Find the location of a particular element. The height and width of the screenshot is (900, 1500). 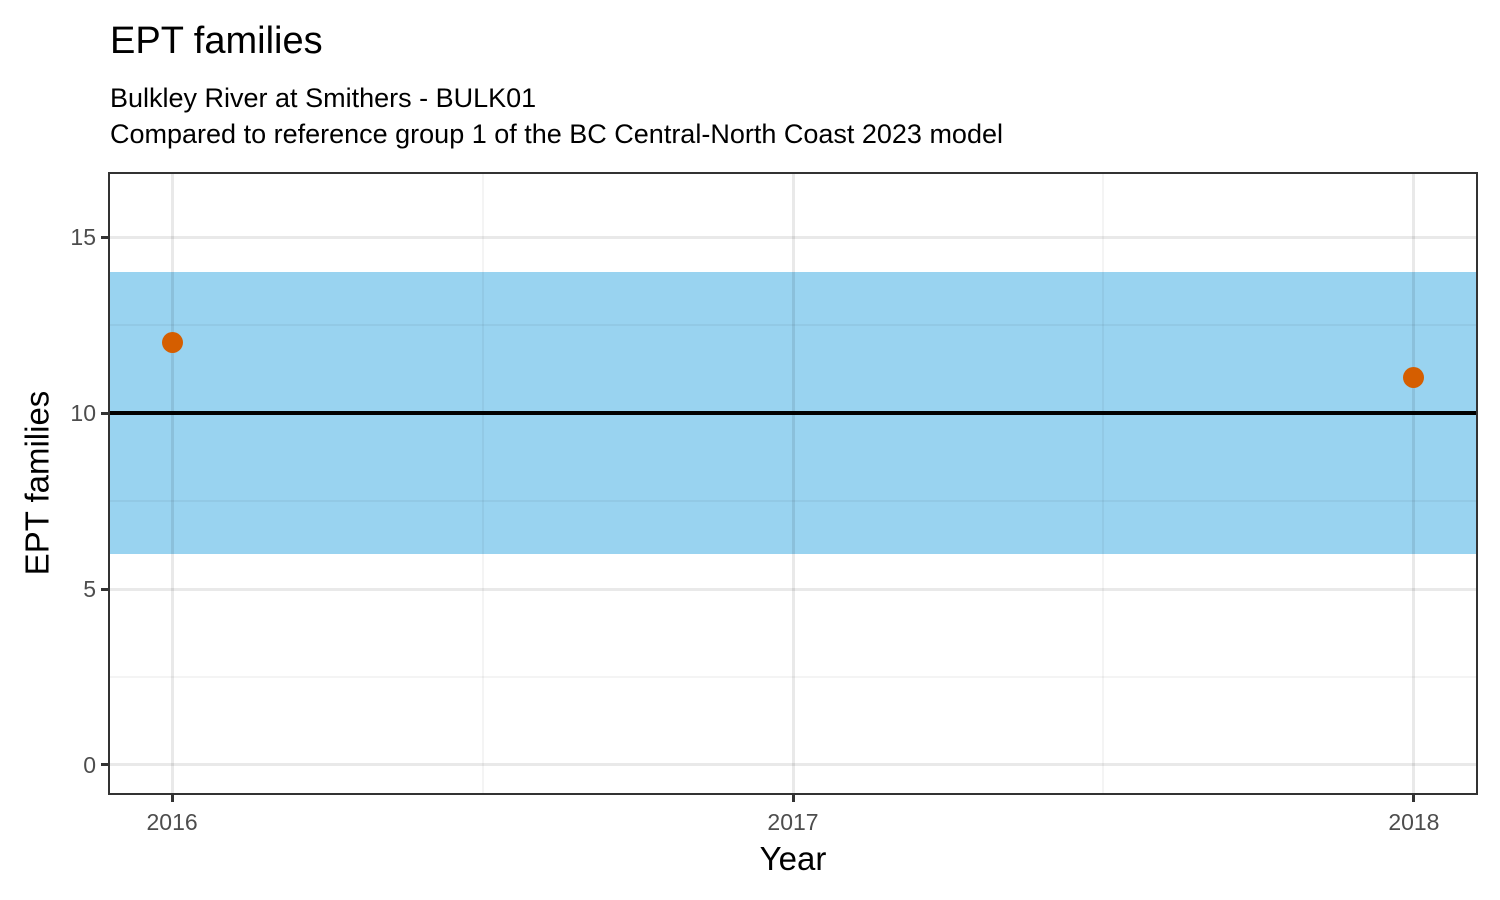

y-tick-label: 5 is located at coordinates (89, 589).